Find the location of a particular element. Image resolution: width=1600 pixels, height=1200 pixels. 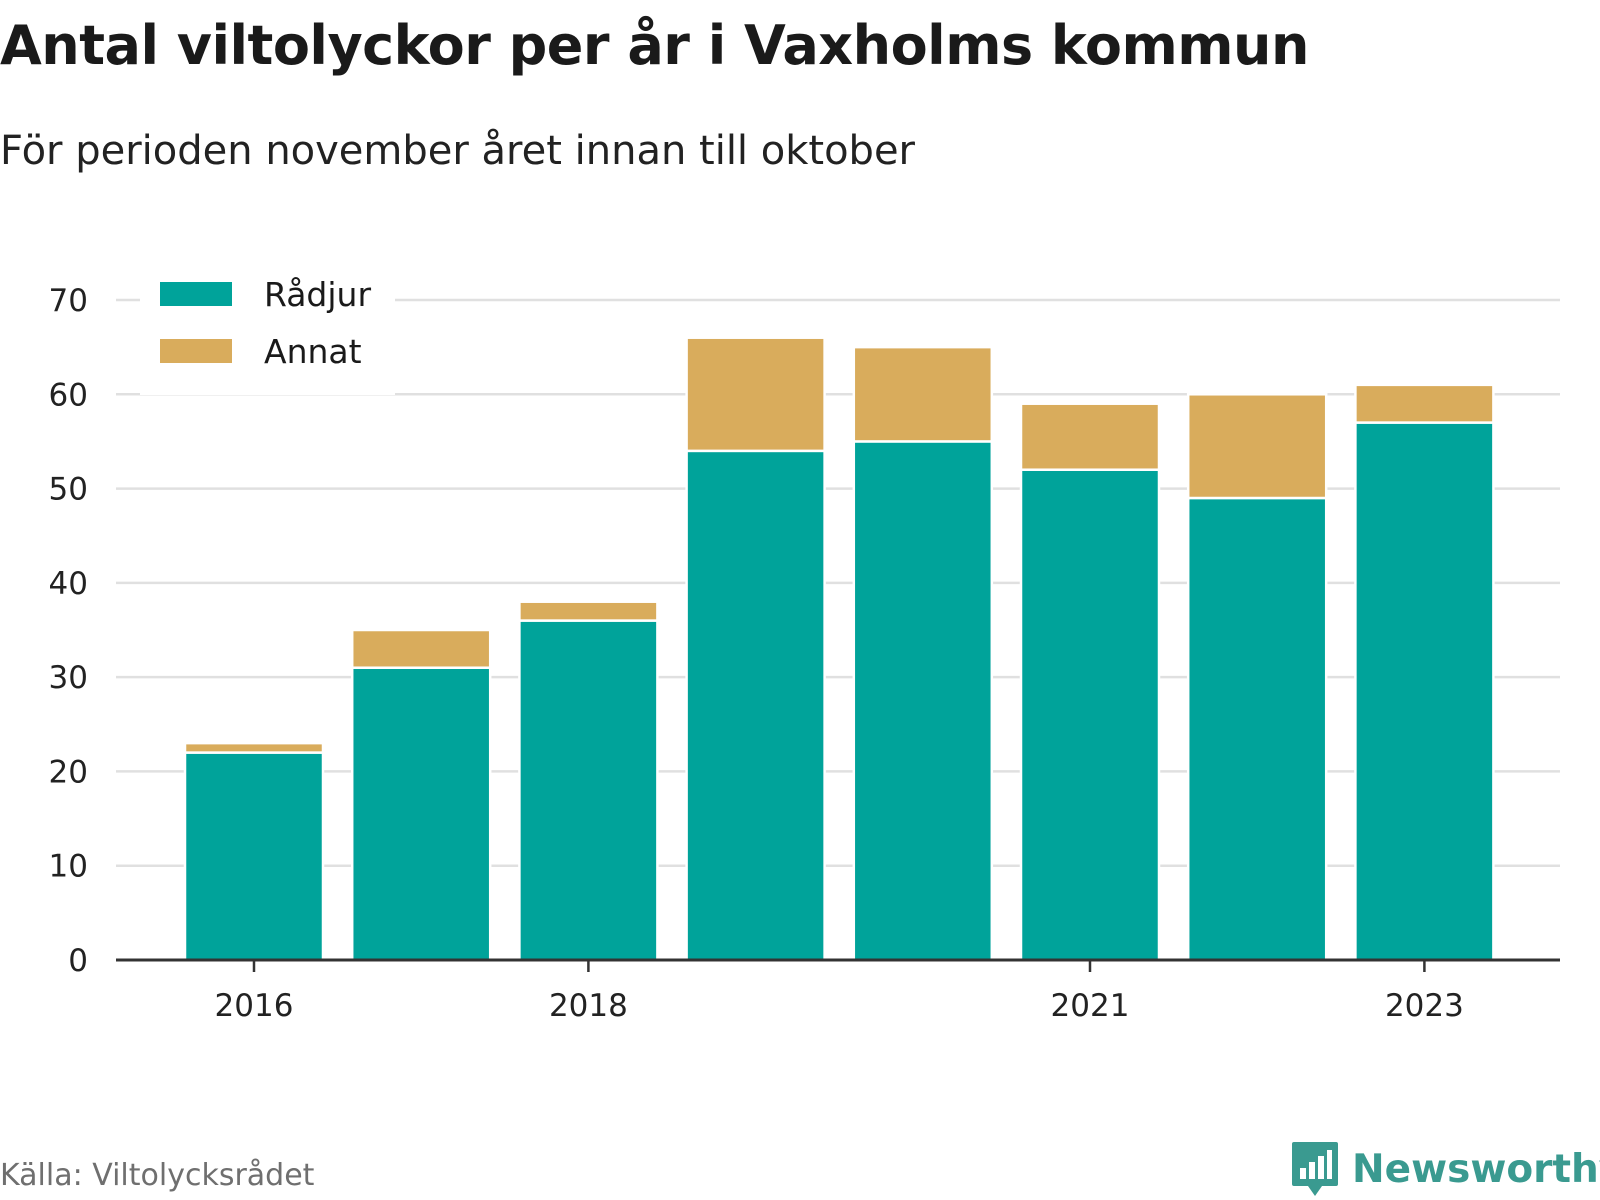

bar-segment-radjur-2019 is located at coordinates (755, 705).